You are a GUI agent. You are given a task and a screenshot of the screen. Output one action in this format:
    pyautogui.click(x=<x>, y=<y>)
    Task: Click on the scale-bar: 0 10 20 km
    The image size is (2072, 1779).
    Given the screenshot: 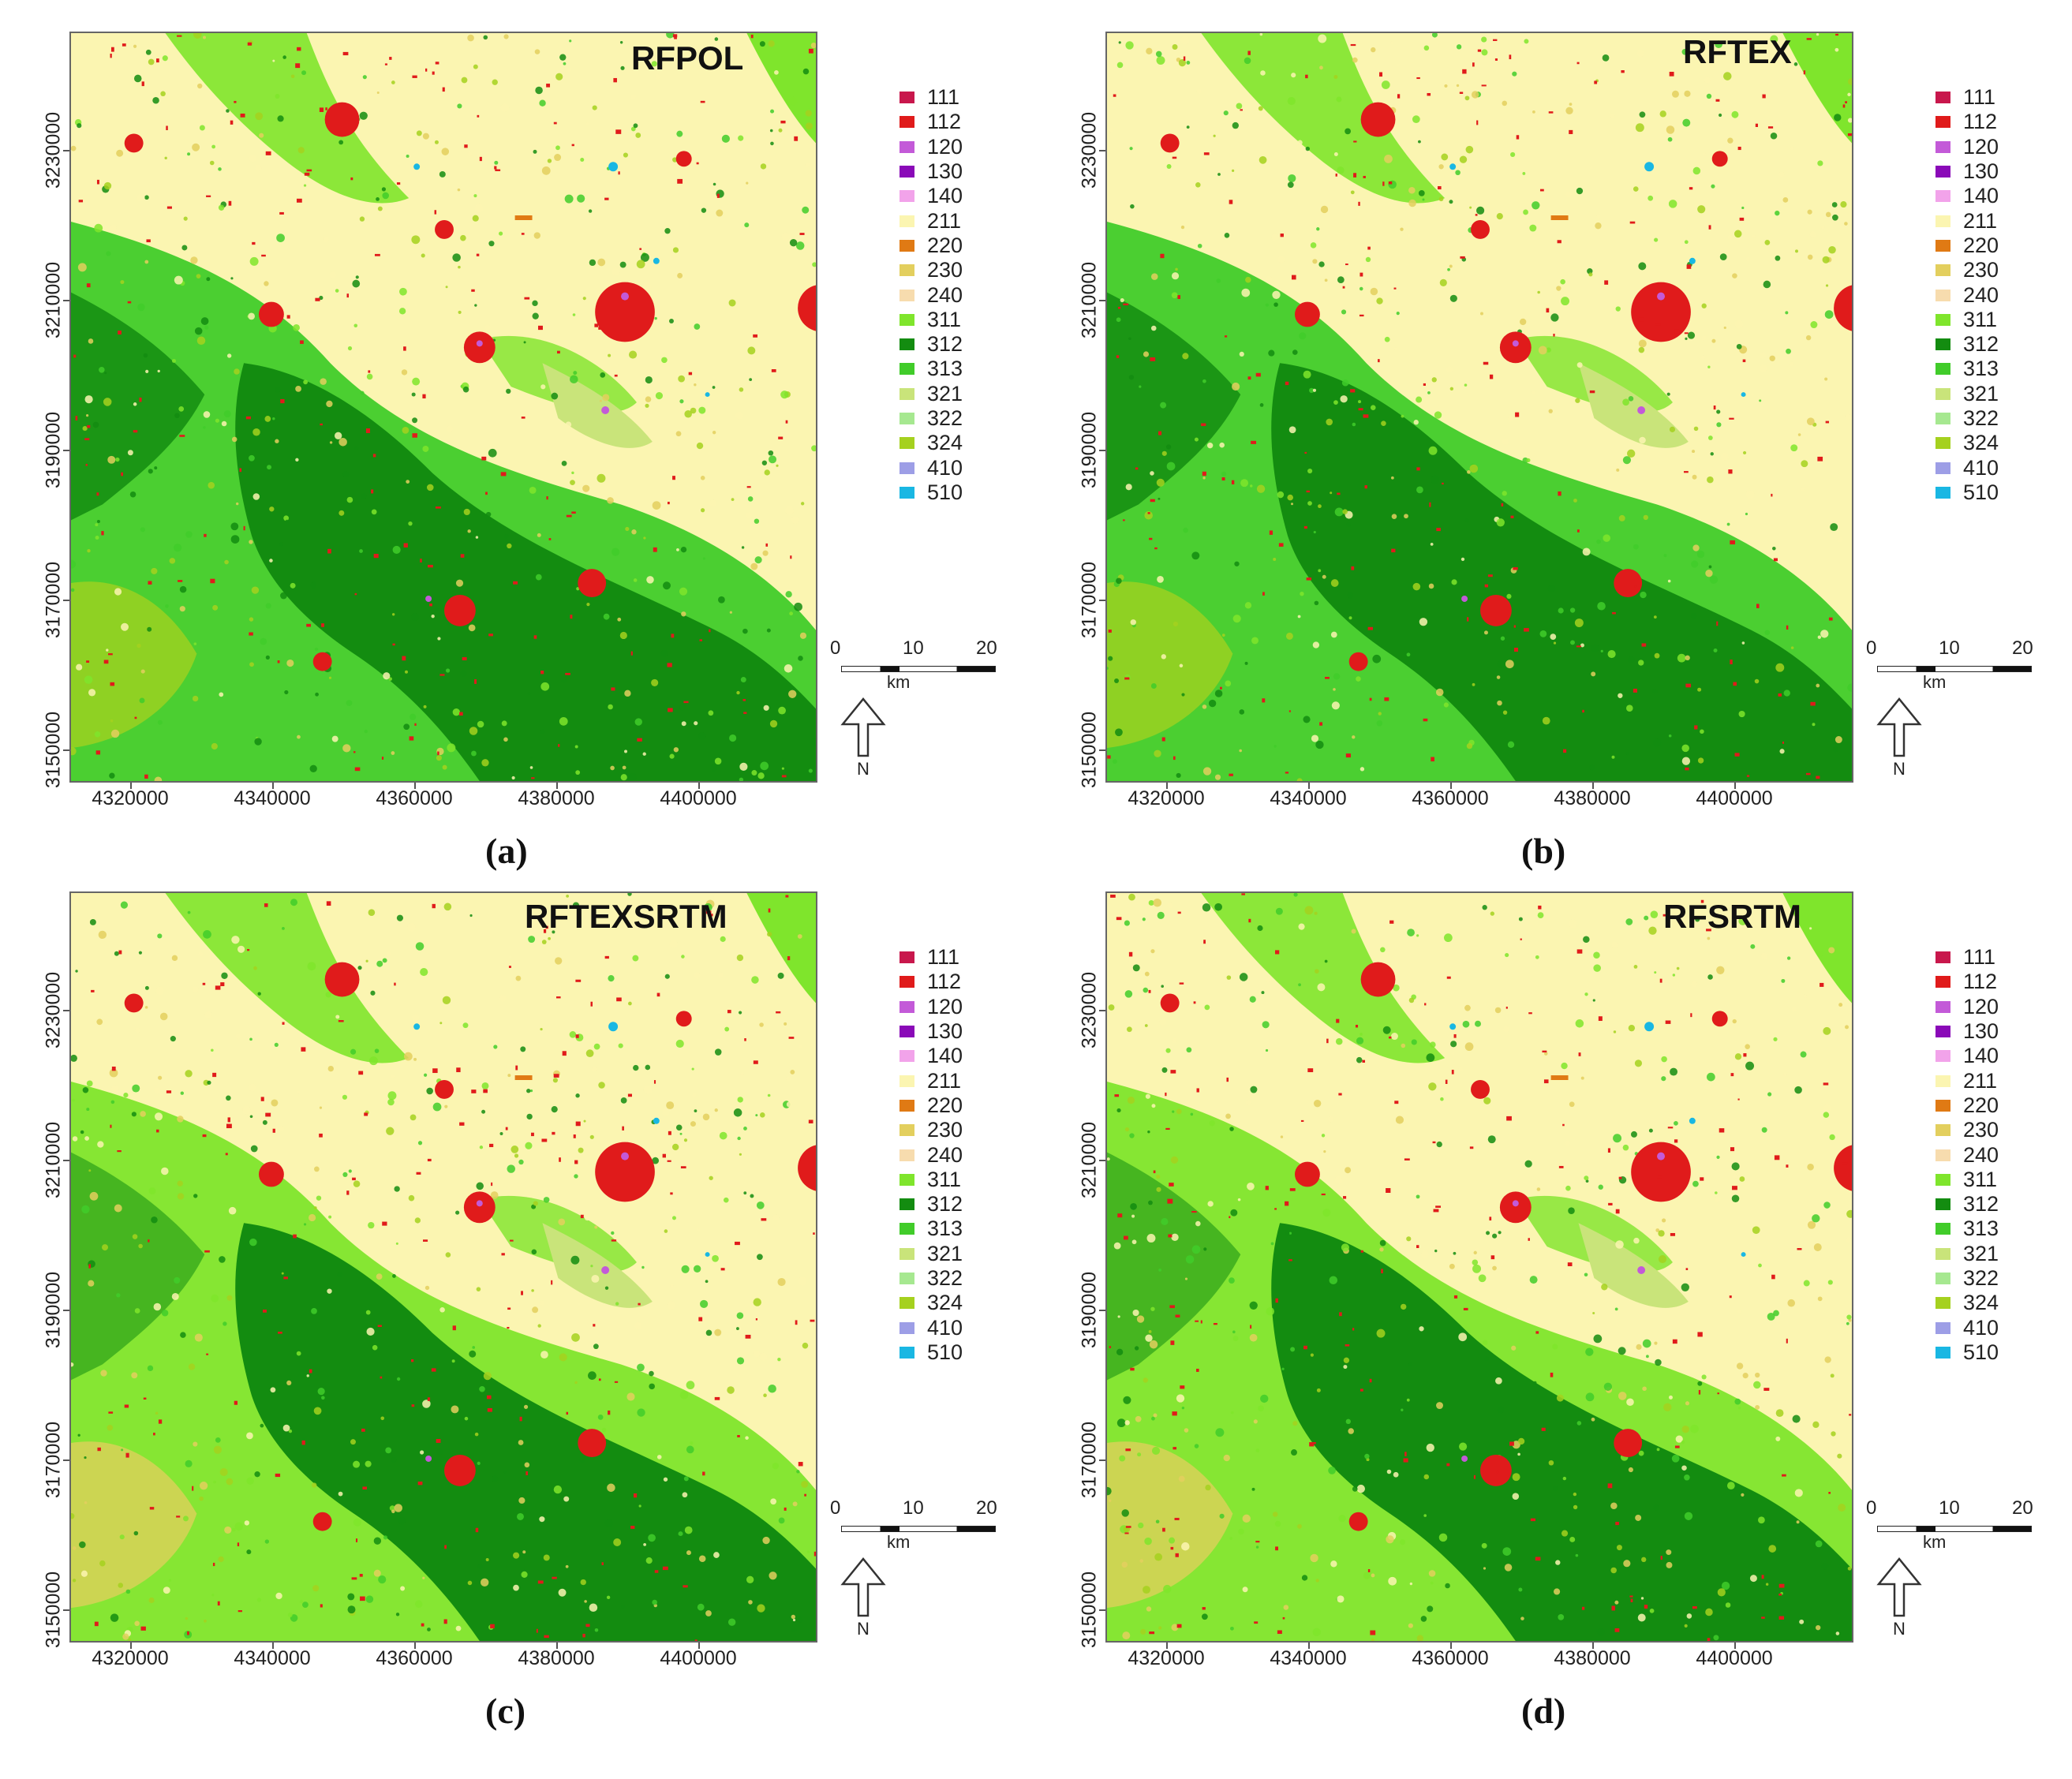 What is the action you would take?
    pyautogui.click(x=1968, y=1532)
    